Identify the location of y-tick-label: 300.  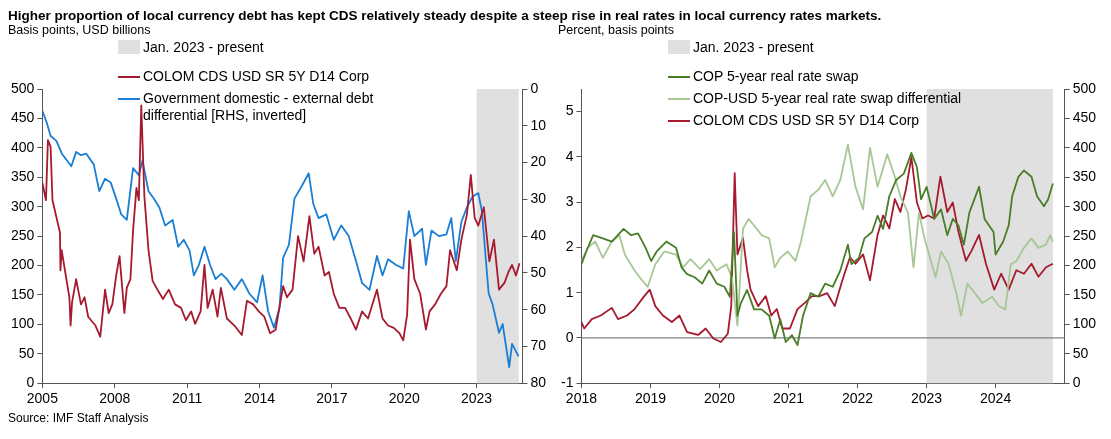
(23, 205).